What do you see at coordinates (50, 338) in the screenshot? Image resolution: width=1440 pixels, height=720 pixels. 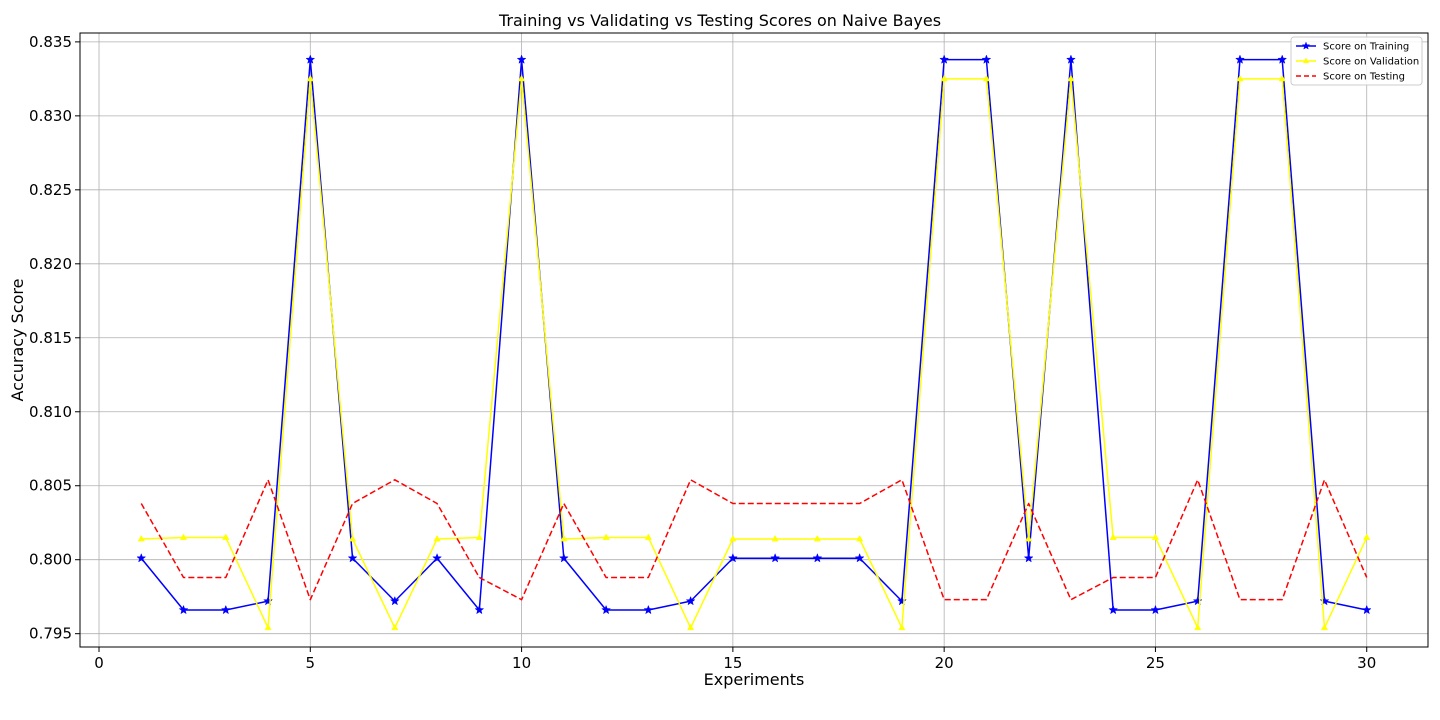 I see `y-tick-label: 0.815` at bounding box center [50, 338].